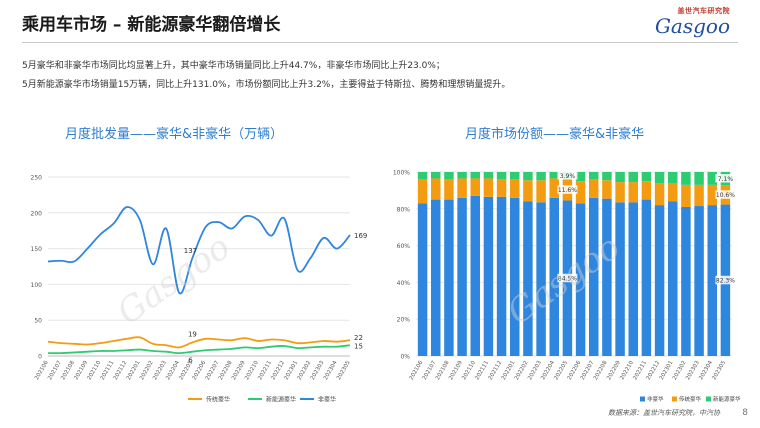 The image size is (760, 428). What do you see at coordinates (40, 357) in the screenshot?
I see `y-tick-label: 0` at bounding box center [40, 357].